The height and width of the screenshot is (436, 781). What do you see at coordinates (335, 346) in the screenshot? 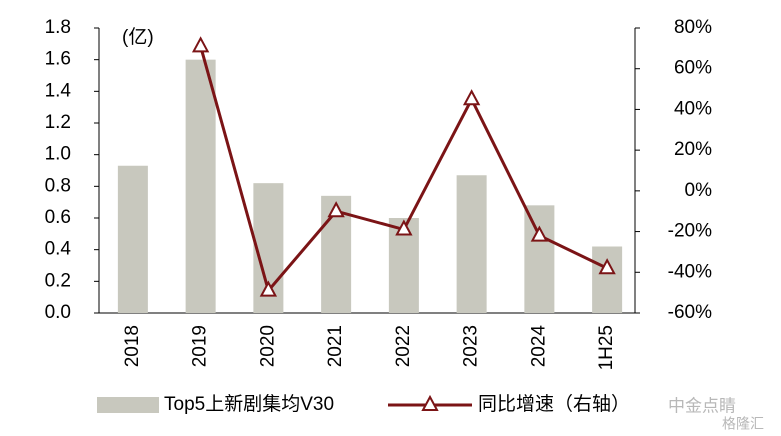
I see `x-tick-label: 2021` at bounding box center [335, 346].